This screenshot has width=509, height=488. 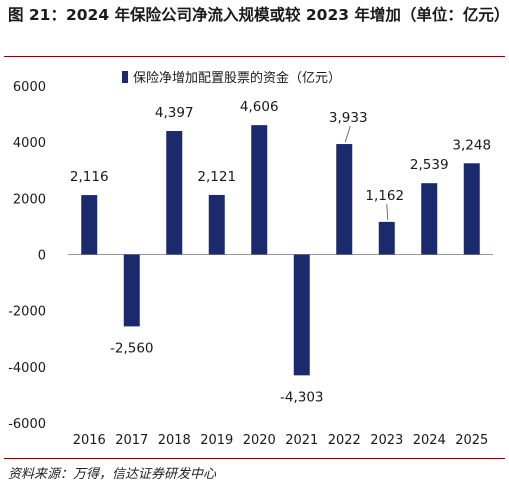 What do you see at coordinates (429, 440) in the screenshot?
I see `x-tick-label: 2024` at bounding box center [429, 440].